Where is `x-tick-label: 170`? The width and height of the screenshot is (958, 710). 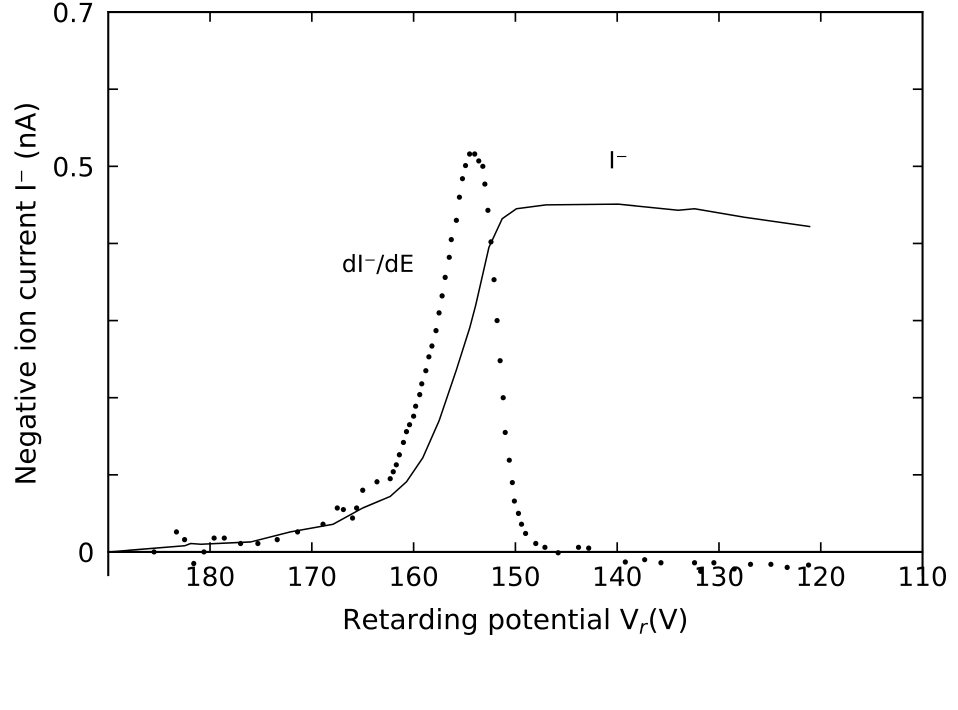 x-tick-label: 170 is located at coordinates (313, 576).